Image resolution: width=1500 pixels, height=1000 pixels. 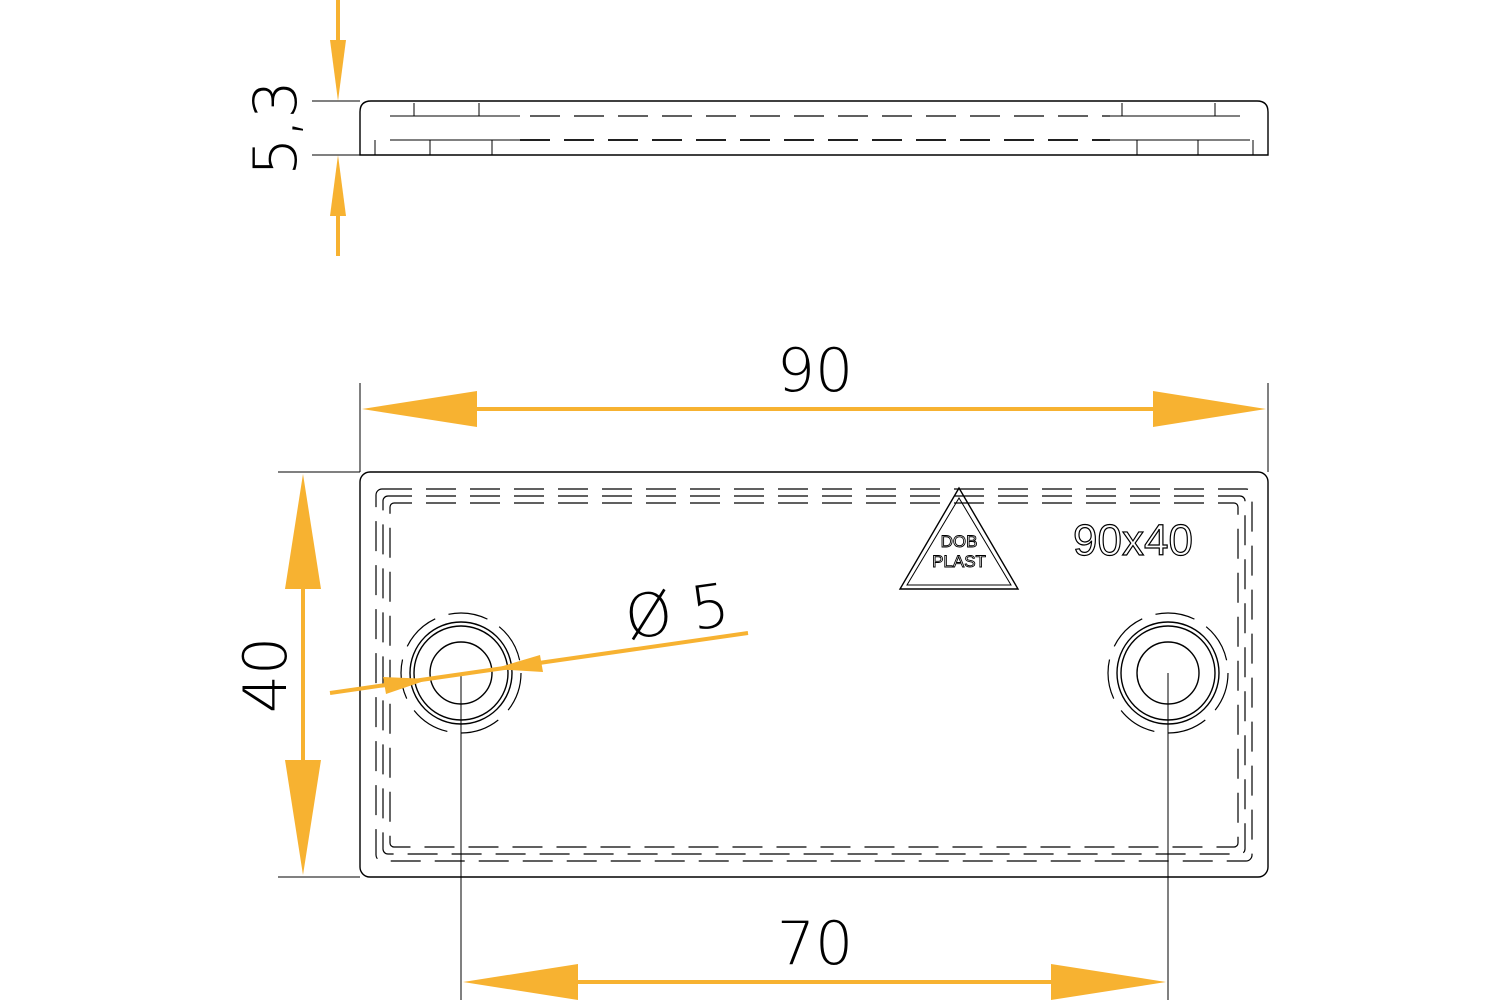 I want to click on width-label: 40, so click(x=266, y=675).